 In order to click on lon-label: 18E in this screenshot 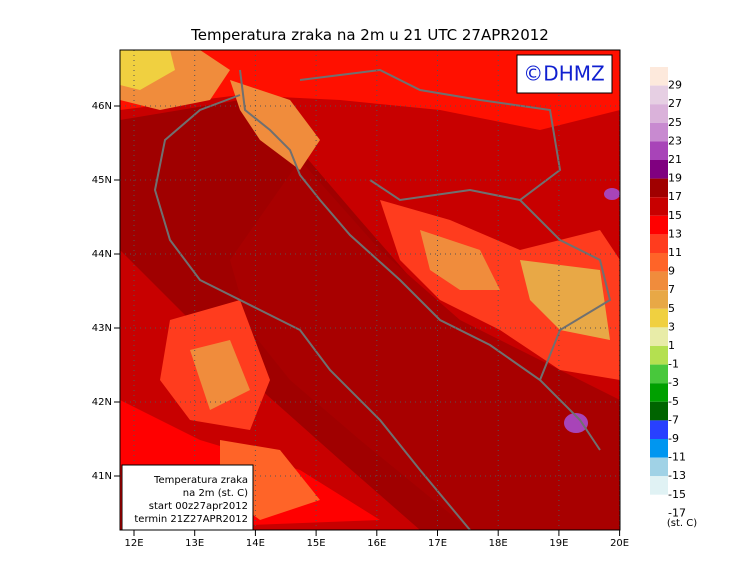, I will do `click(498, 543)`.